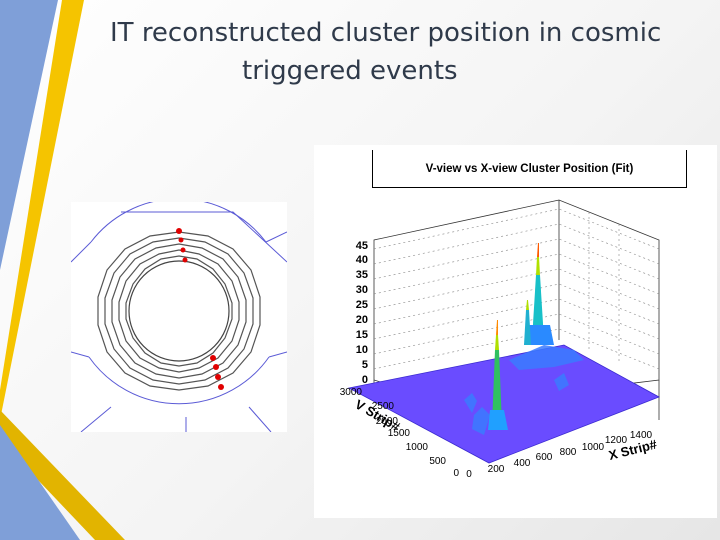 The image size is (720, 540). I want to click on event-display-panel, so click(179, 315).